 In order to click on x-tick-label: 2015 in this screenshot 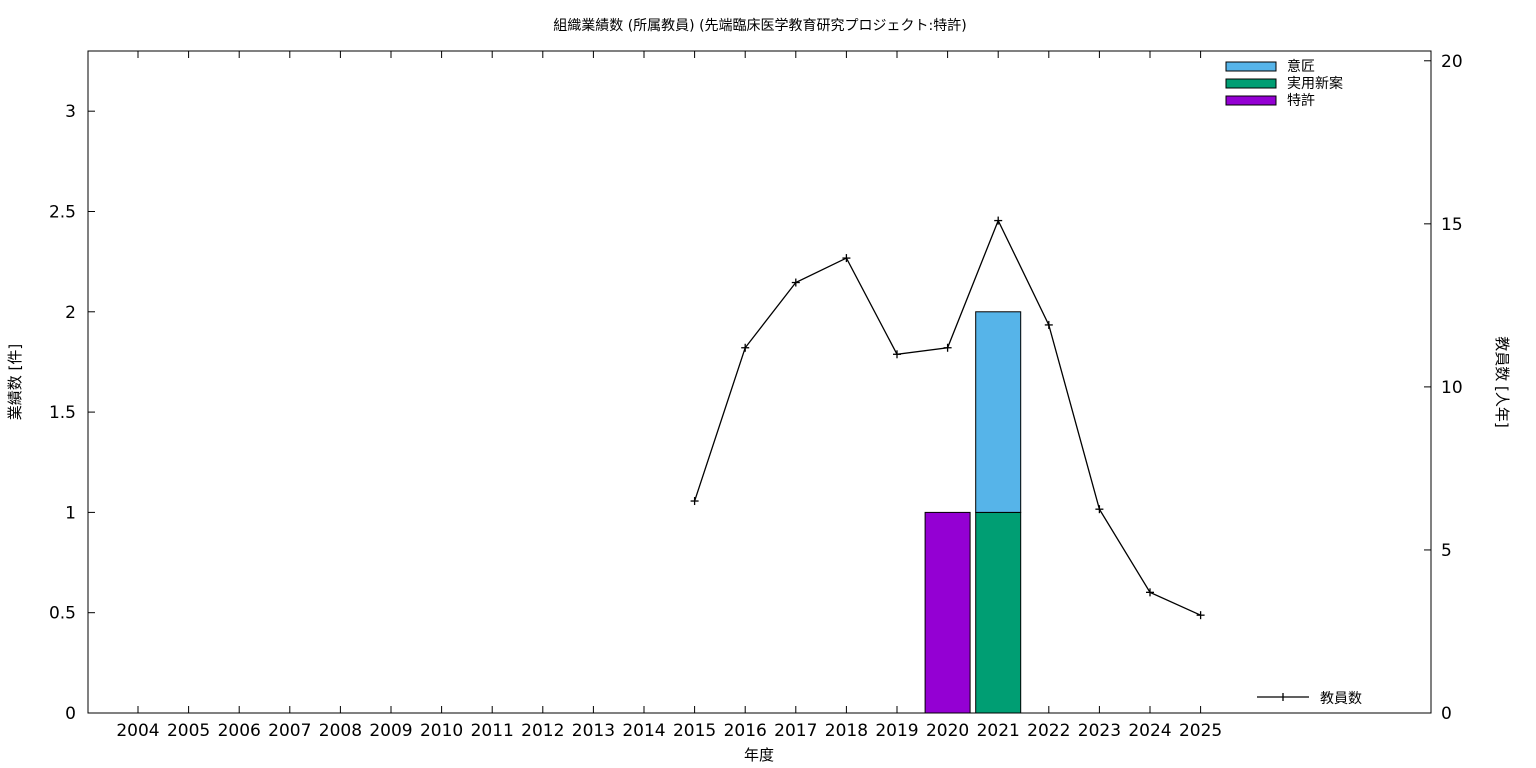, I will do `click(694, 731)`.